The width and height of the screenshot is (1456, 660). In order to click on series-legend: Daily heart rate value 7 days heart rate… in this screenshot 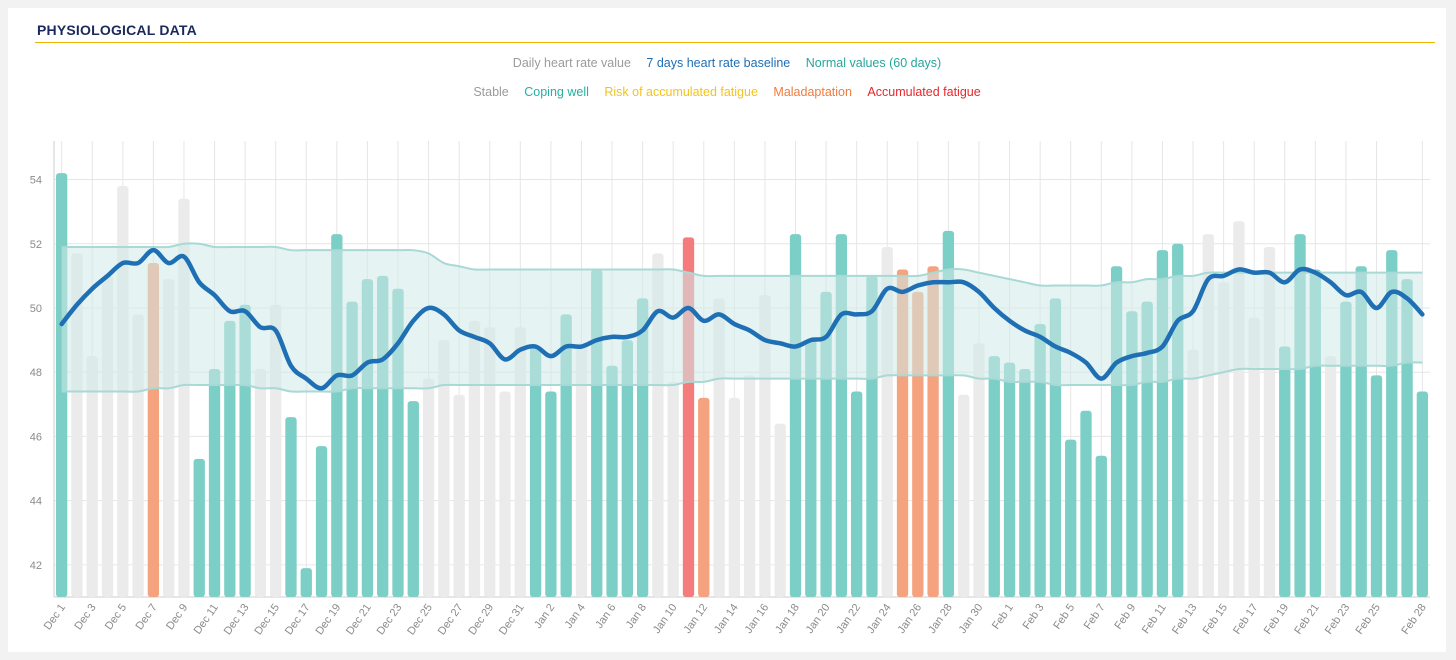, I will do `click(727, 63)`.